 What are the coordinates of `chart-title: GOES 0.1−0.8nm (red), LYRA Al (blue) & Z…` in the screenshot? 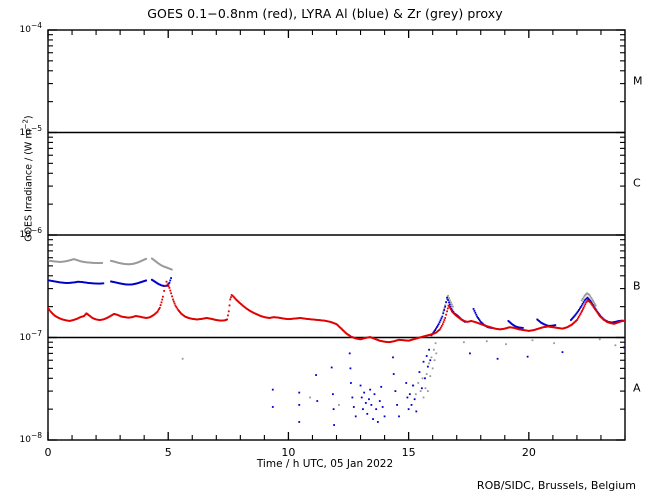 It's located at (325, 13).